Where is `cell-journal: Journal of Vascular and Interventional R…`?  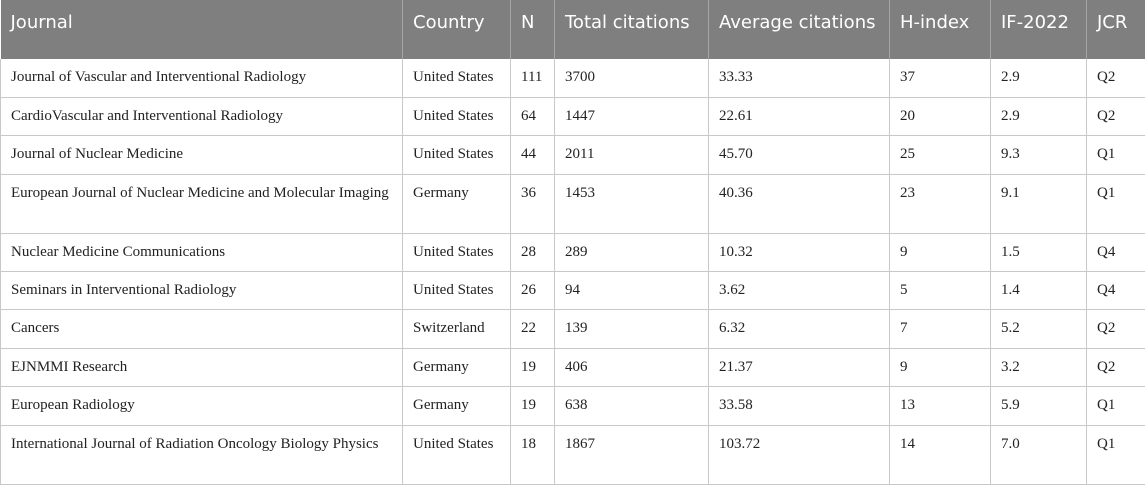 cell-journal: Journal of Vascular and Interventional R… is located at coordinates (201, 78).